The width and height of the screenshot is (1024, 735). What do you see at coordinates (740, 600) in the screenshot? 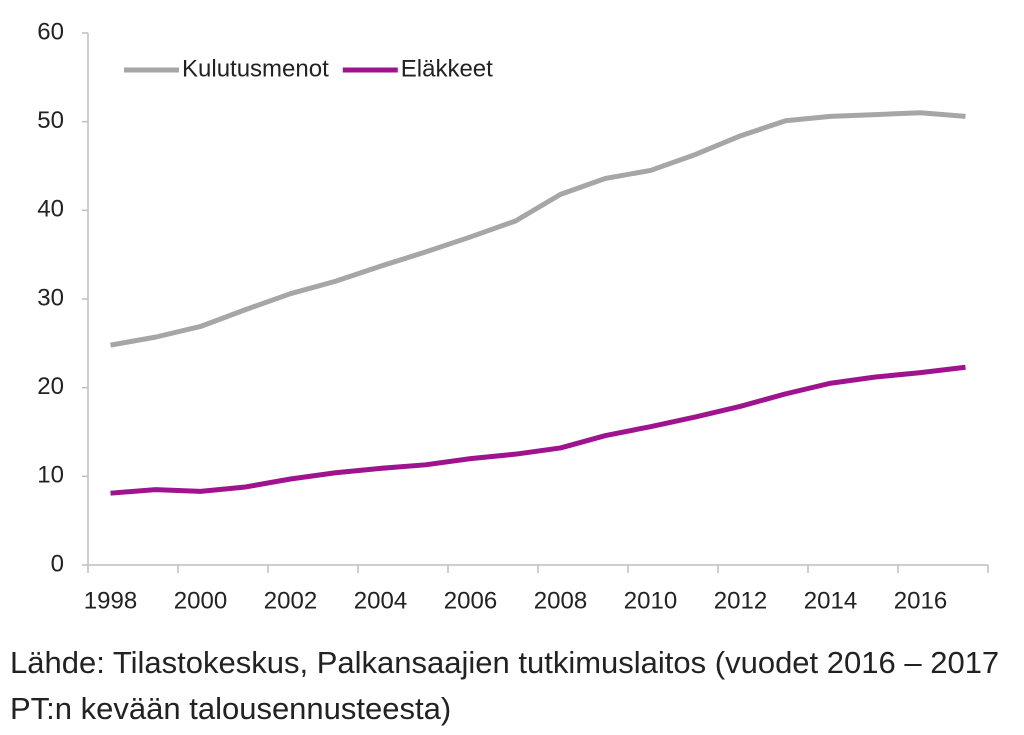
I see `x-tick-label: 2012` at bounding box center [740, 600].